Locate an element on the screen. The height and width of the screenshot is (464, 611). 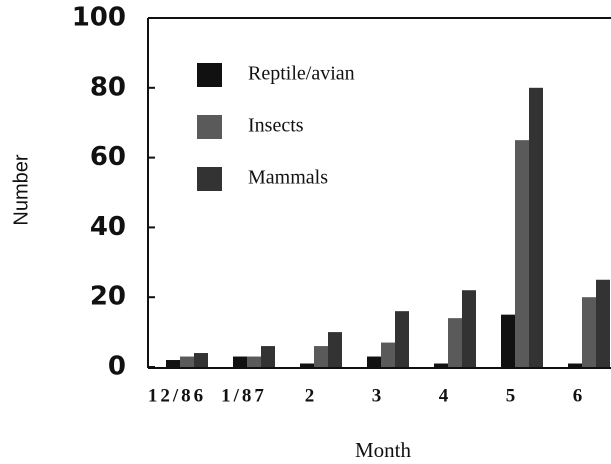
x-tick-label: 12/86 is located at coordinates (177, 395).